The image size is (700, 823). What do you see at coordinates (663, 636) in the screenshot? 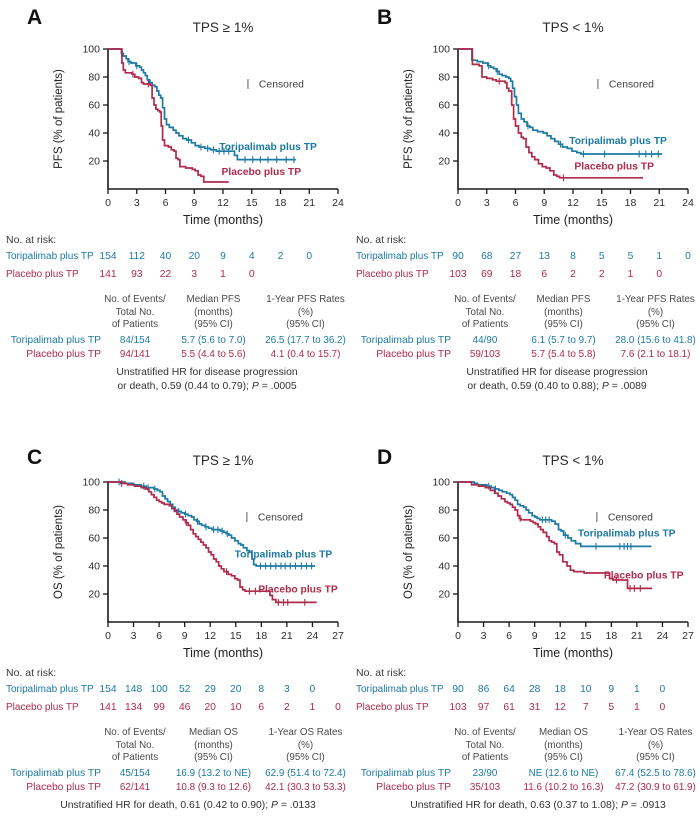
I see `x-tick-label: 24` at bounding box center [663, 636].